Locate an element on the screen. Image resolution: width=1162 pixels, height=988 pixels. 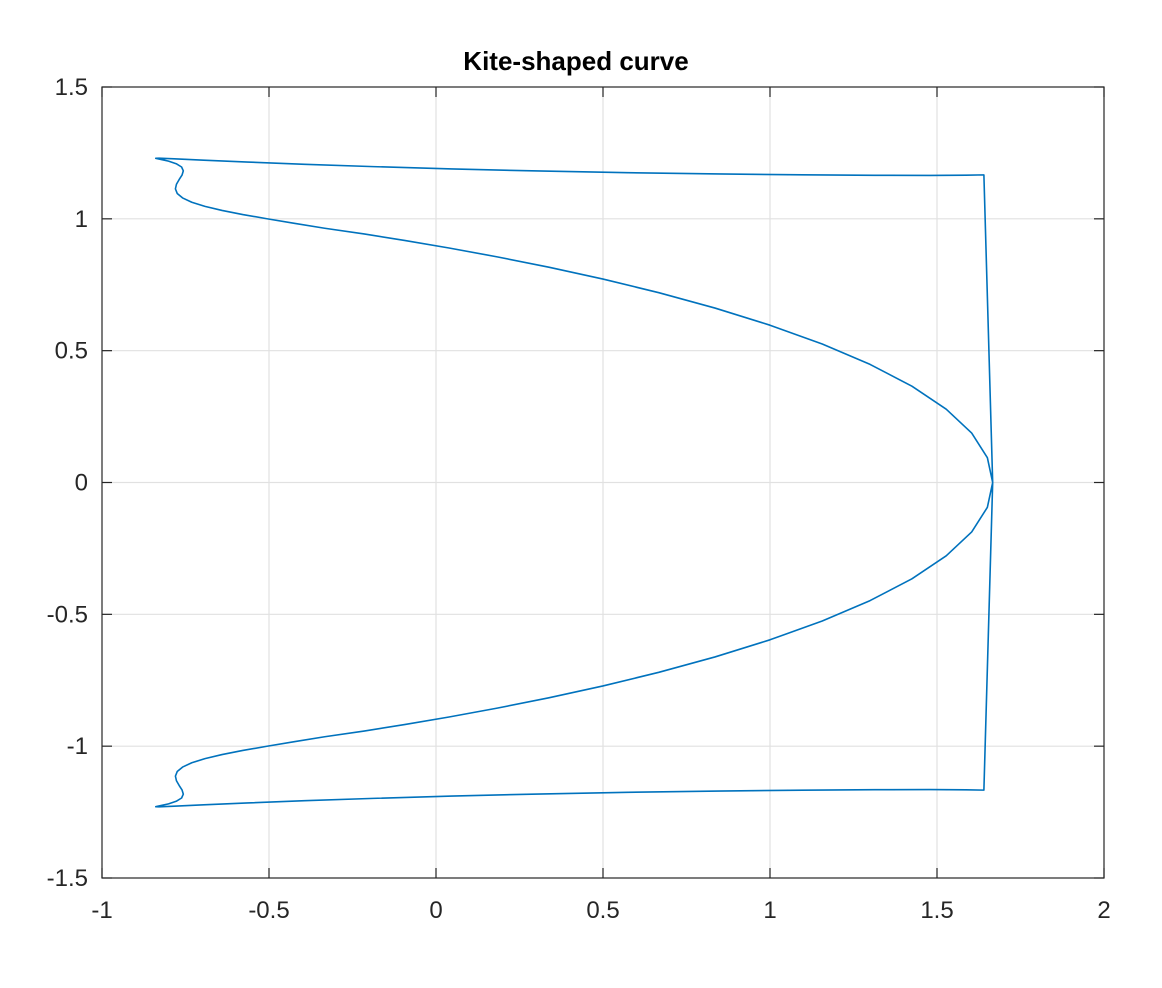
y-tick-label: 1.5 is located at coordinates (71, 87).